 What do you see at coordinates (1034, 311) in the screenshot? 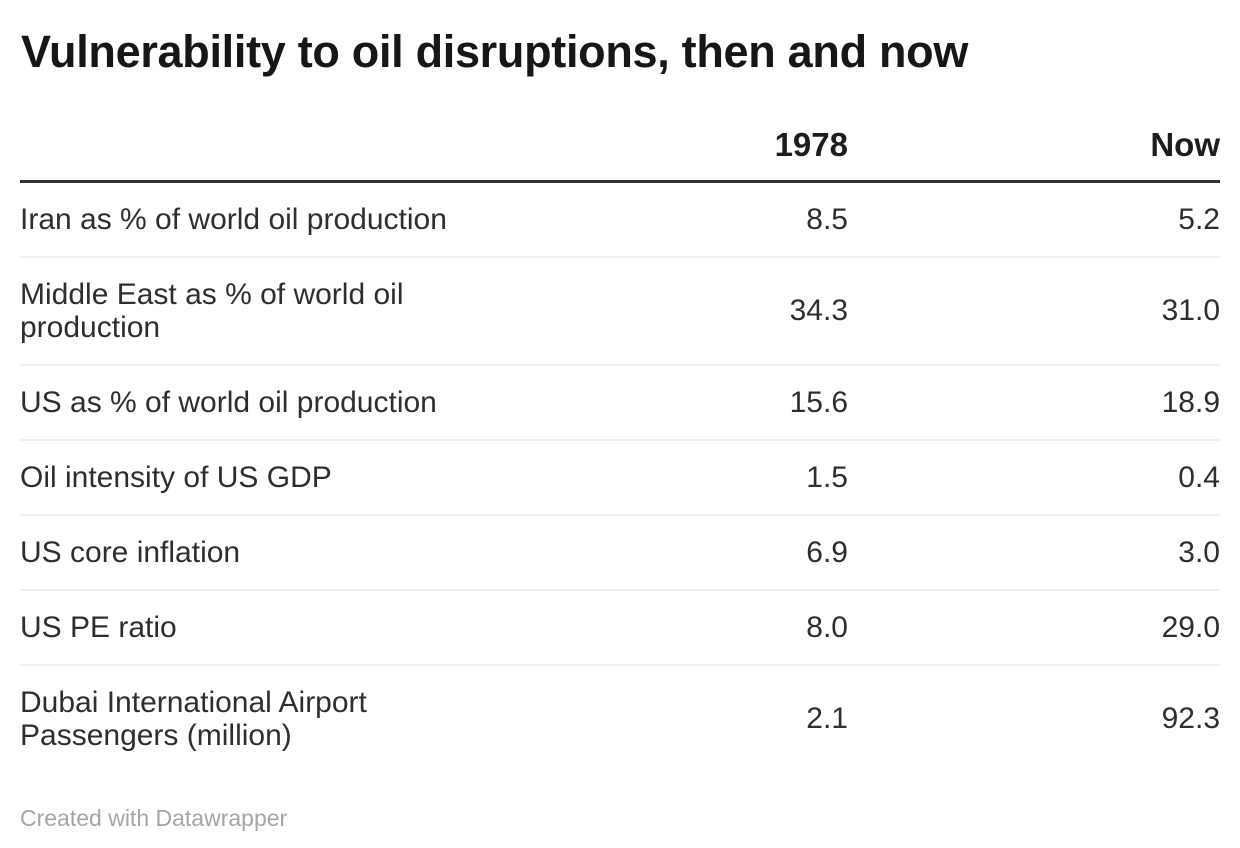
I see `value-now: 31.0` at bounding box center [1034, 311].